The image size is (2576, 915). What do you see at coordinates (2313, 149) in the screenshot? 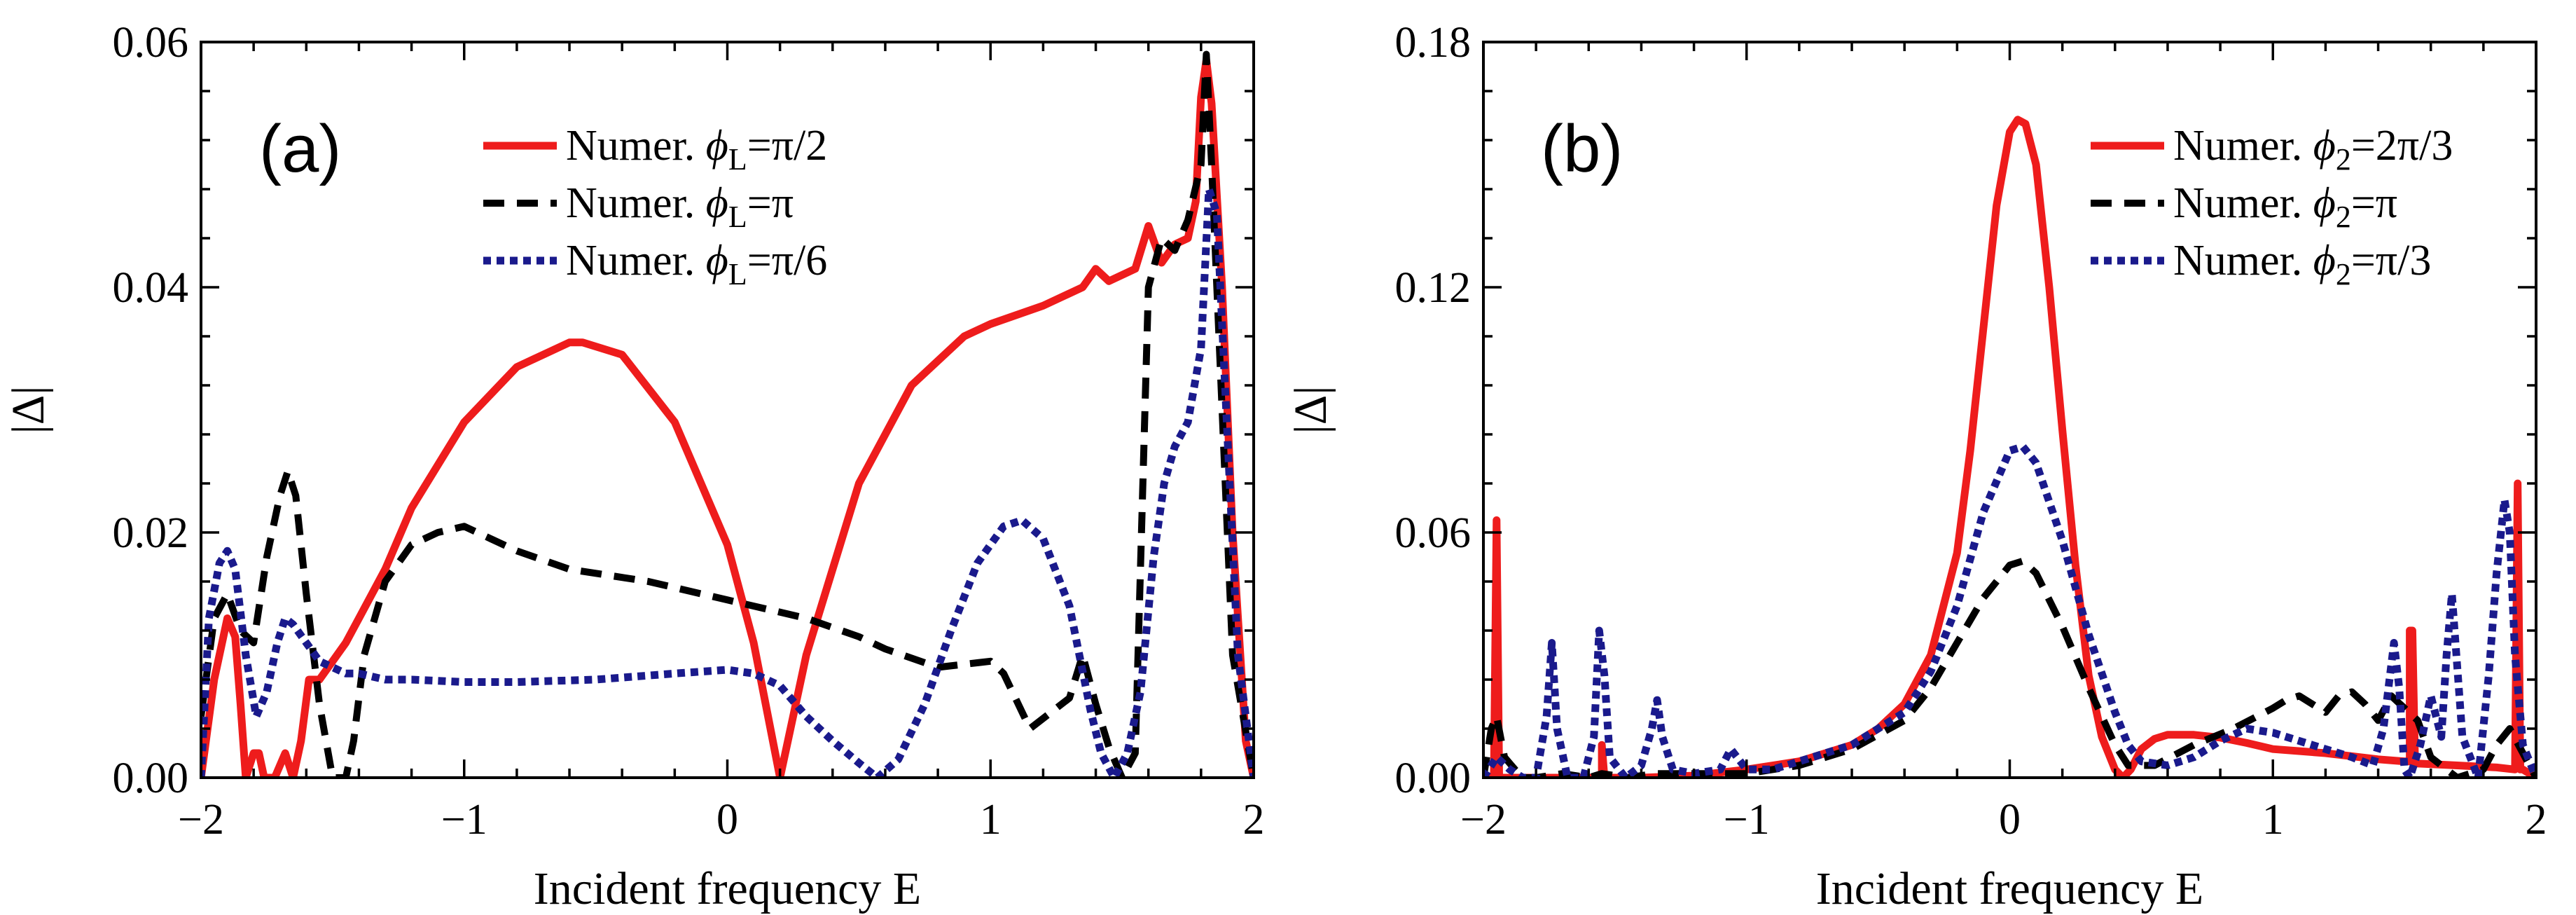
I see `legend-entry-label: Numer. ϕ2=2π/3` at bounding box center [2313, 149].